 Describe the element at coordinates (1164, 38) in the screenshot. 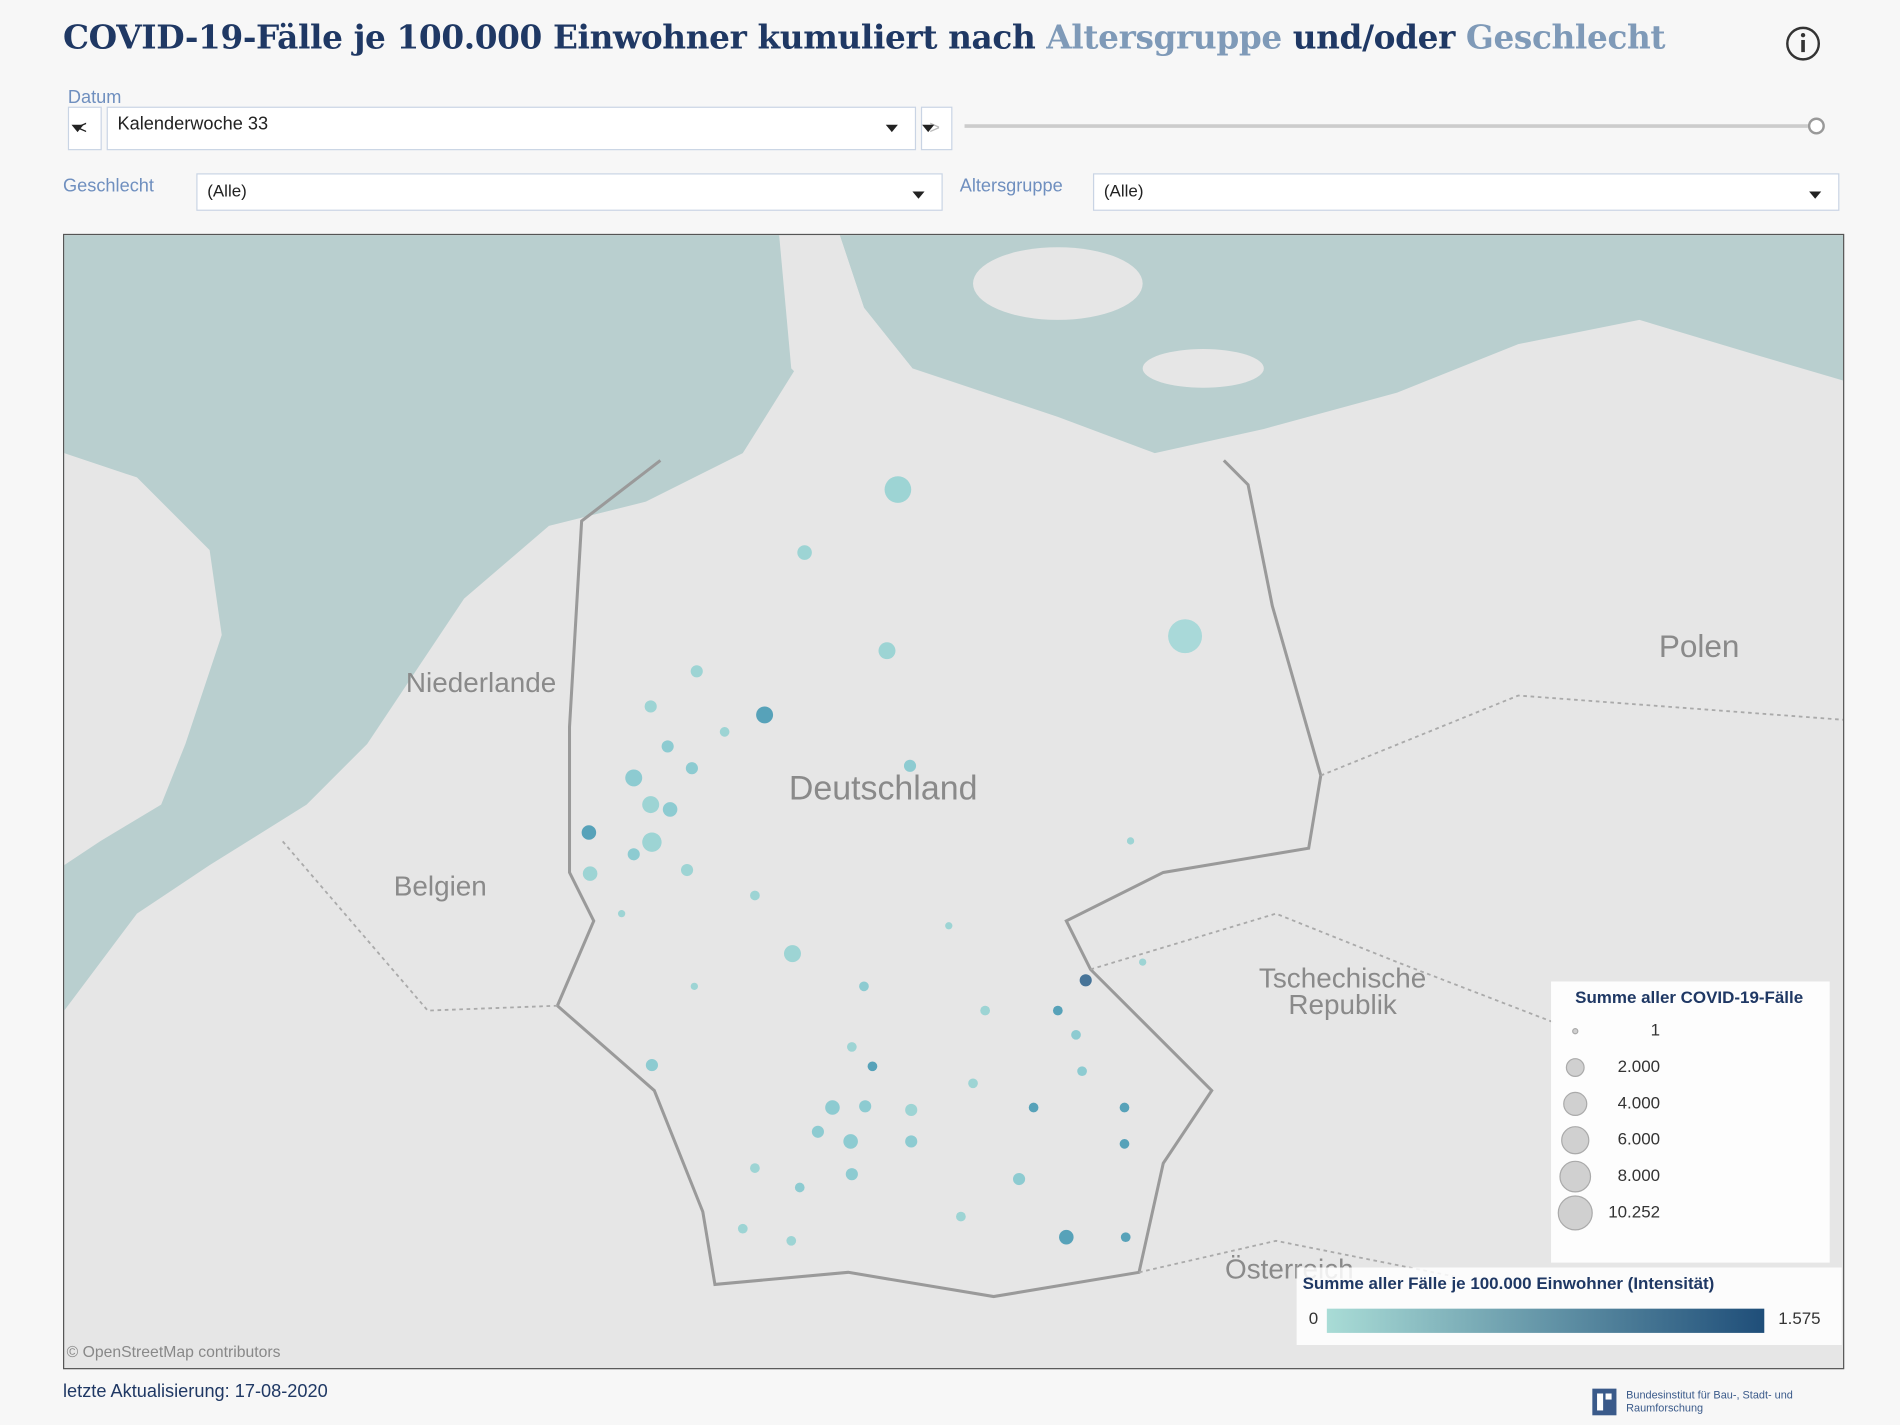

I see `title-part: Altersgruppe` at that location.